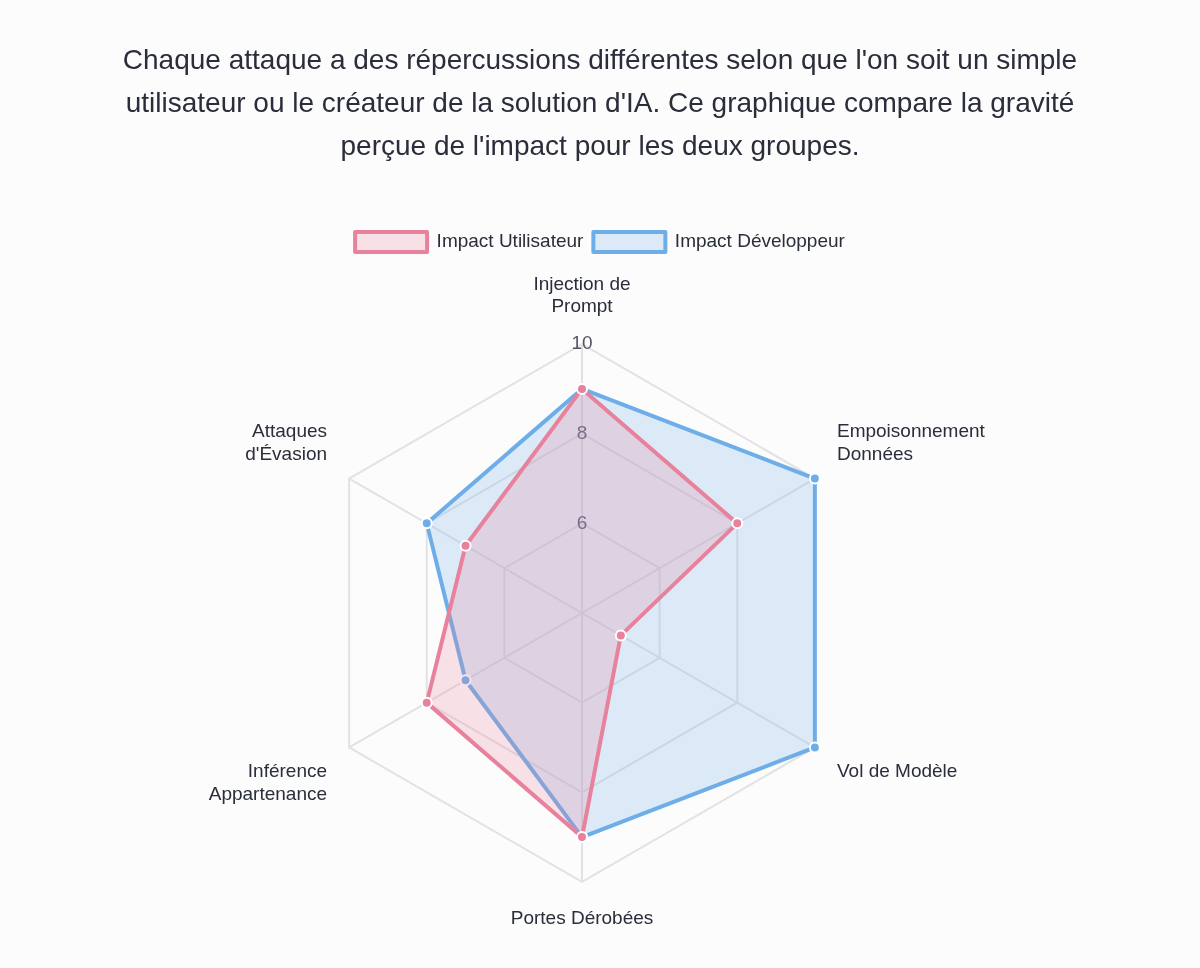  What do you see at coordinates (510, 241) in the screenshot?
I see `legend-label: Impact Utilisateur` at bounding box center [510, 241].